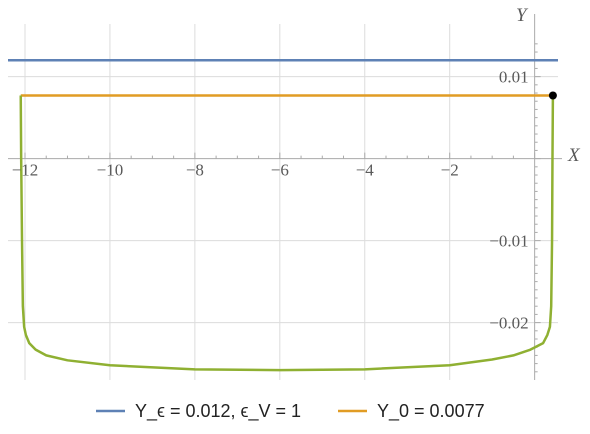  I want to click on endpoint-marker, so click(552, 95).